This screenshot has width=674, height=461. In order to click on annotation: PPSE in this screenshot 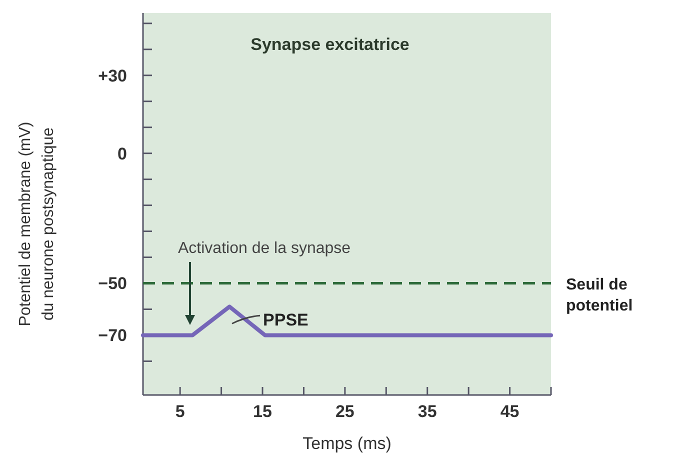, I will do `click(285, 320)`.